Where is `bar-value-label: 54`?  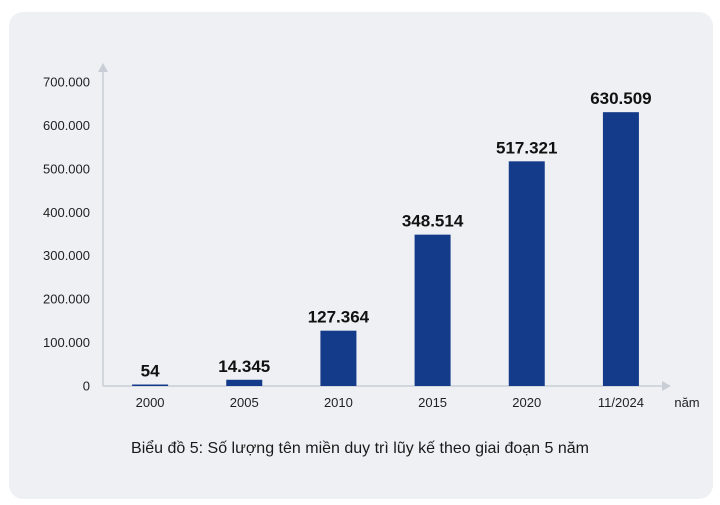 bar-value-label: 54 is located at coordinates (150, 371).